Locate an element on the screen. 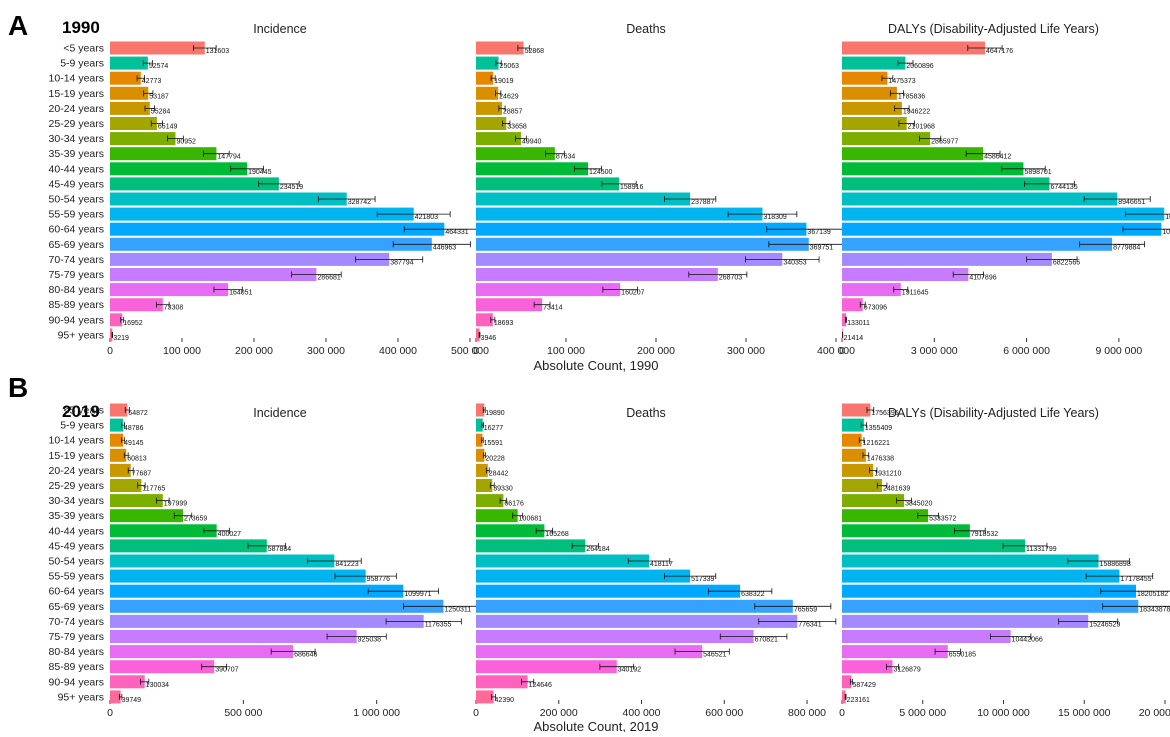 The width and height of the screenshot is (1170, 737). x-tick-label: 500 000 is located at coordinates (470, 351).